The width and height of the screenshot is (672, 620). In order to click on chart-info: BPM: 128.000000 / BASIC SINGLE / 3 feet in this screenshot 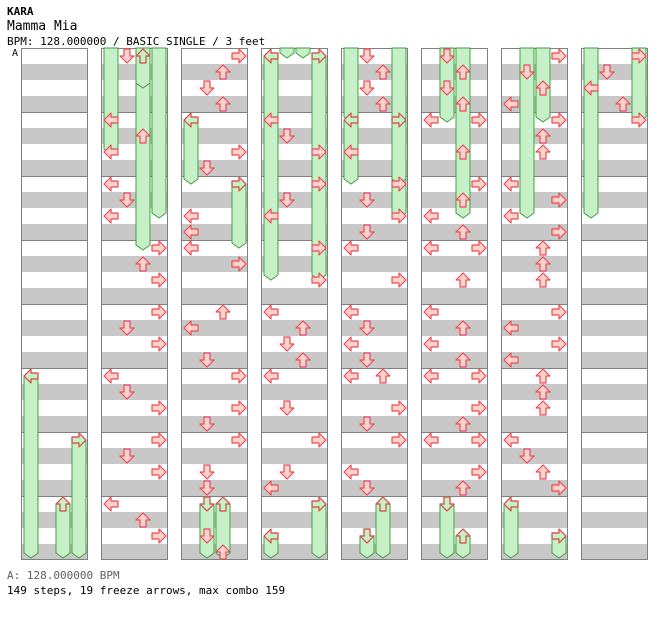, I will do `click(136, 41)`.